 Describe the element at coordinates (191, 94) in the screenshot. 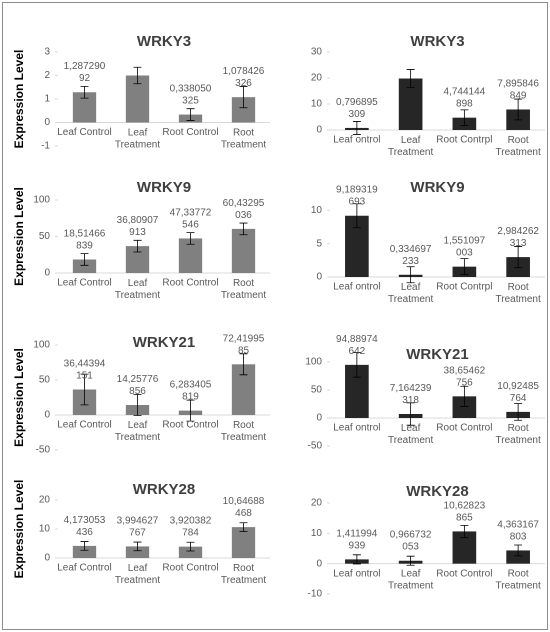

I see `value-label: 0,338050 325` at that location.